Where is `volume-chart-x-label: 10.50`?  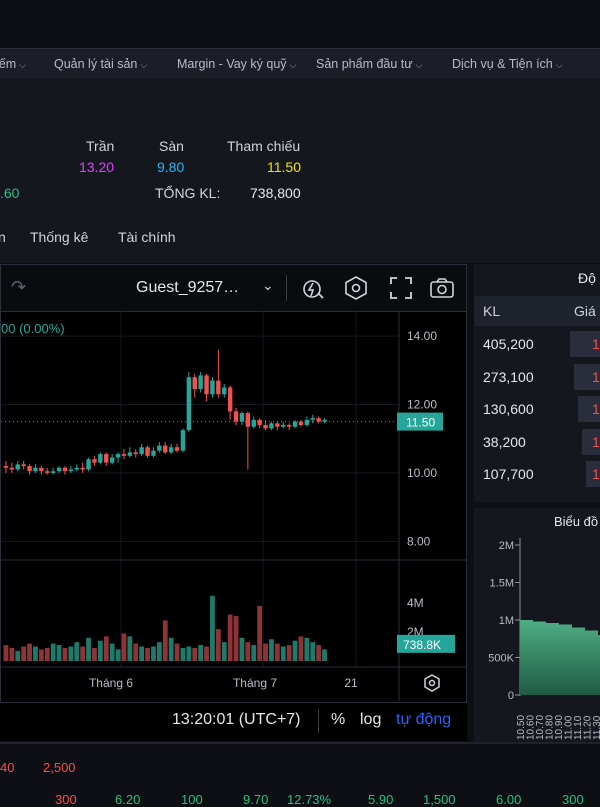
volume-chart-x-label: 10.50 is located at coordinates (521, 727).